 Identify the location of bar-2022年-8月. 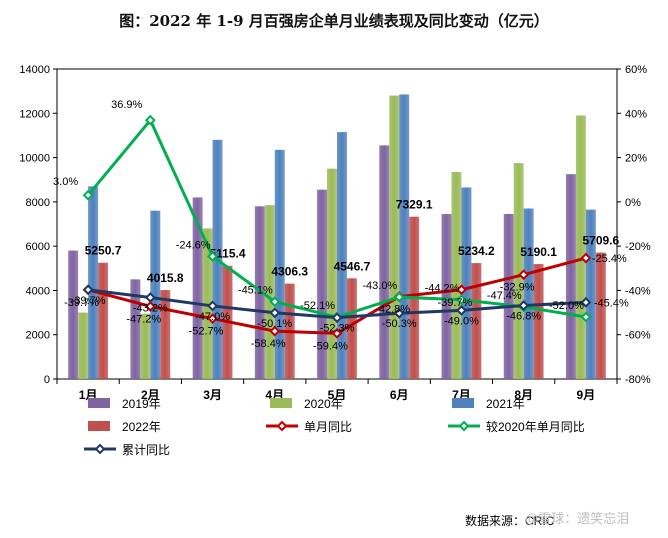
(538, 321).